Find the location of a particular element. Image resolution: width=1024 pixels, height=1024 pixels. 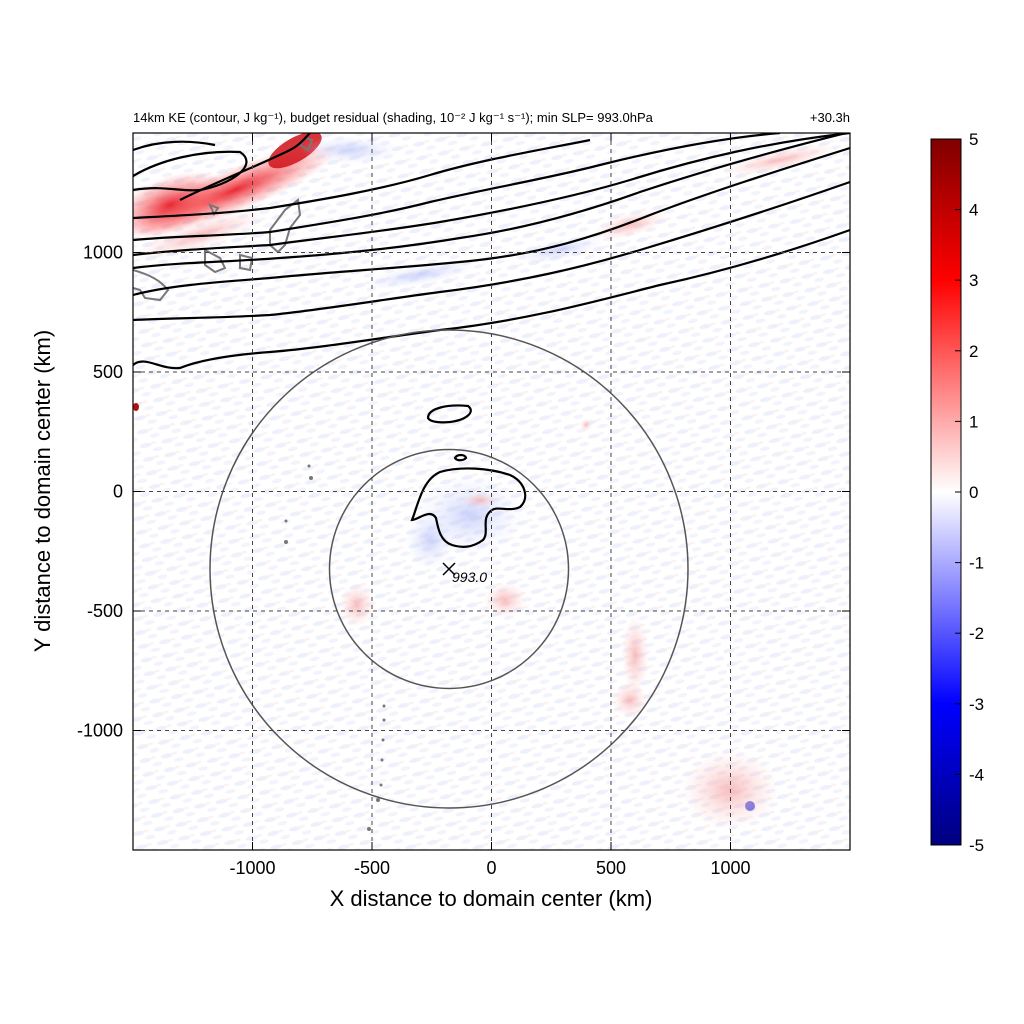

colorbar-tick-label: -5 is located at coordinates (976, 845).